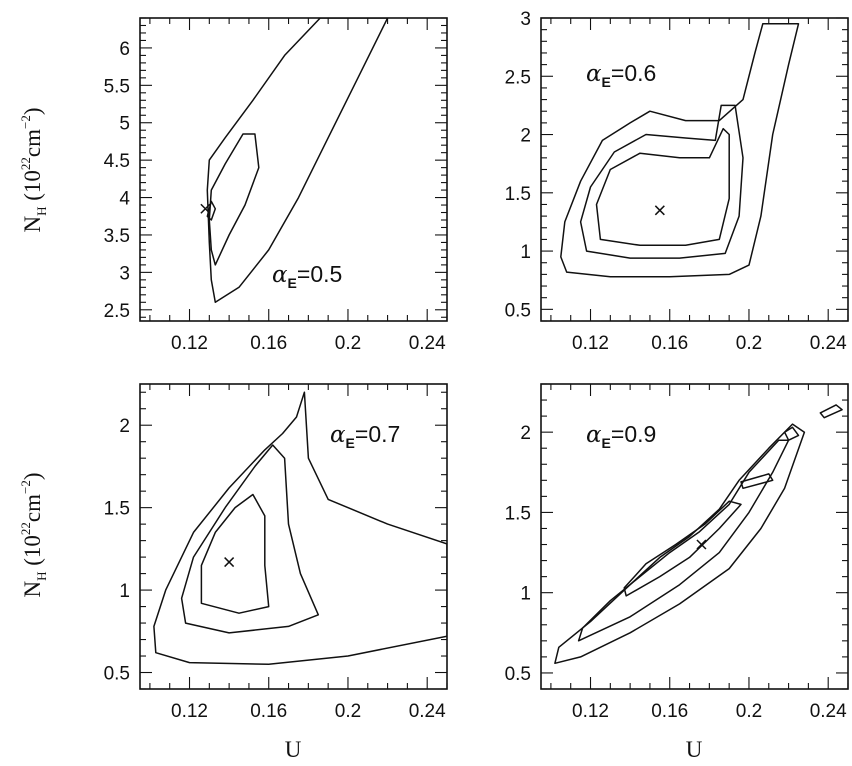 The width and height of the screenshot is (852, 766). Describe the element at coordinates (124, 124) in the screenshot. I see `y-tick-label: 5` at that location.